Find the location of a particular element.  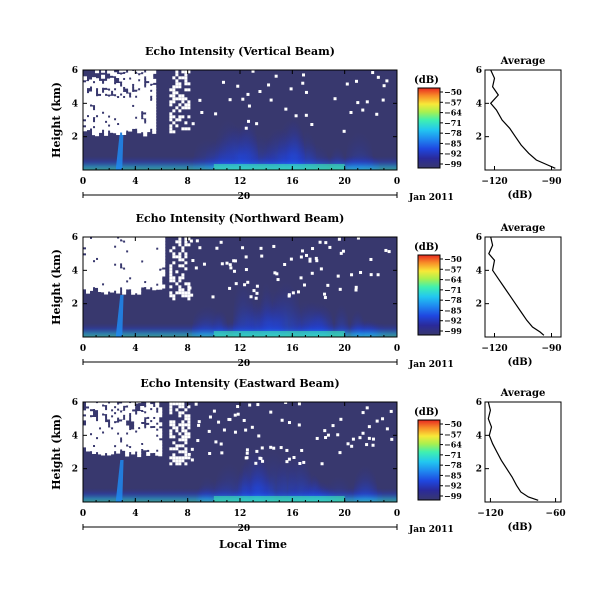

average-y-tick-label: 2 is located at coordinates (479, 470).